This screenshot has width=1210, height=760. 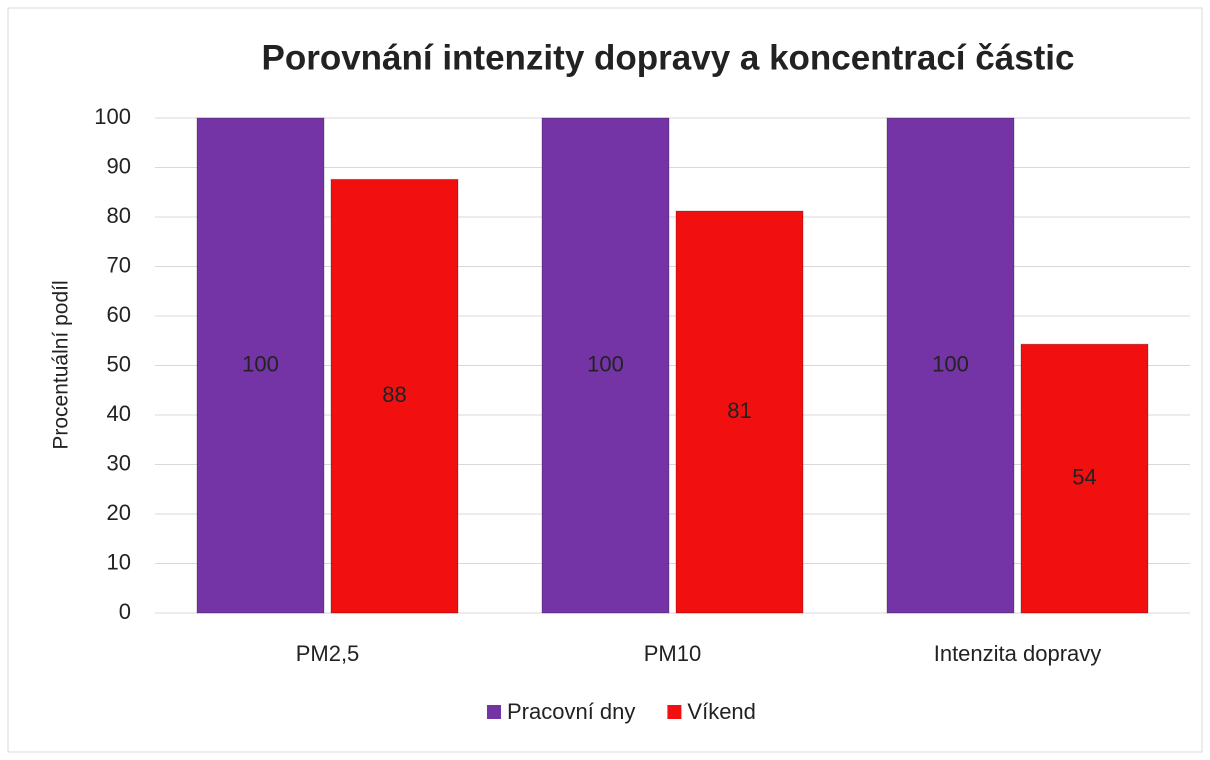 What do you see at coordinates (672, 653) in the screenshot?
I see `x-tick-label: PM10` at bounding box center [672, 653].